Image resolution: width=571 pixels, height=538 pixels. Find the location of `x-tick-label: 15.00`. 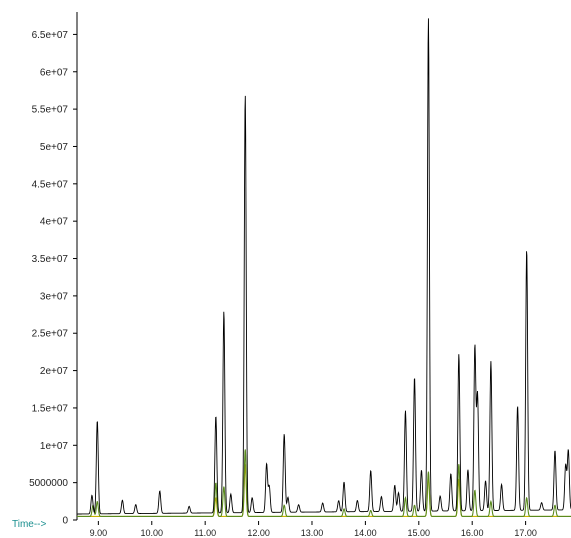

x-tick-label: 15.00 is located at coordinates (419, 533).